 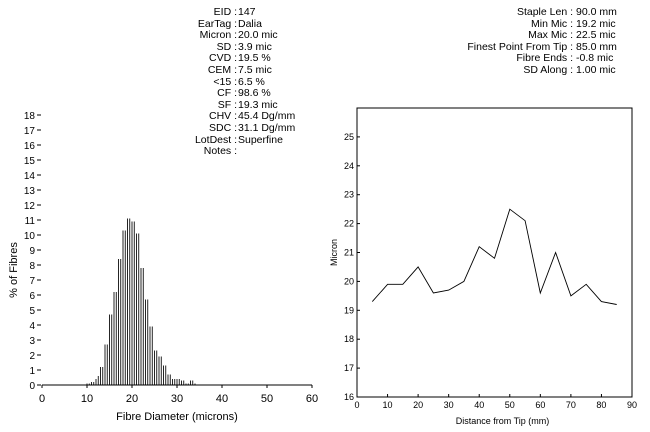 What do you see at coordinates (325, 70) in the screenshot?
I see `profile-stat-row: SD Along :1.00 mic` at bounding box center [325, 70].